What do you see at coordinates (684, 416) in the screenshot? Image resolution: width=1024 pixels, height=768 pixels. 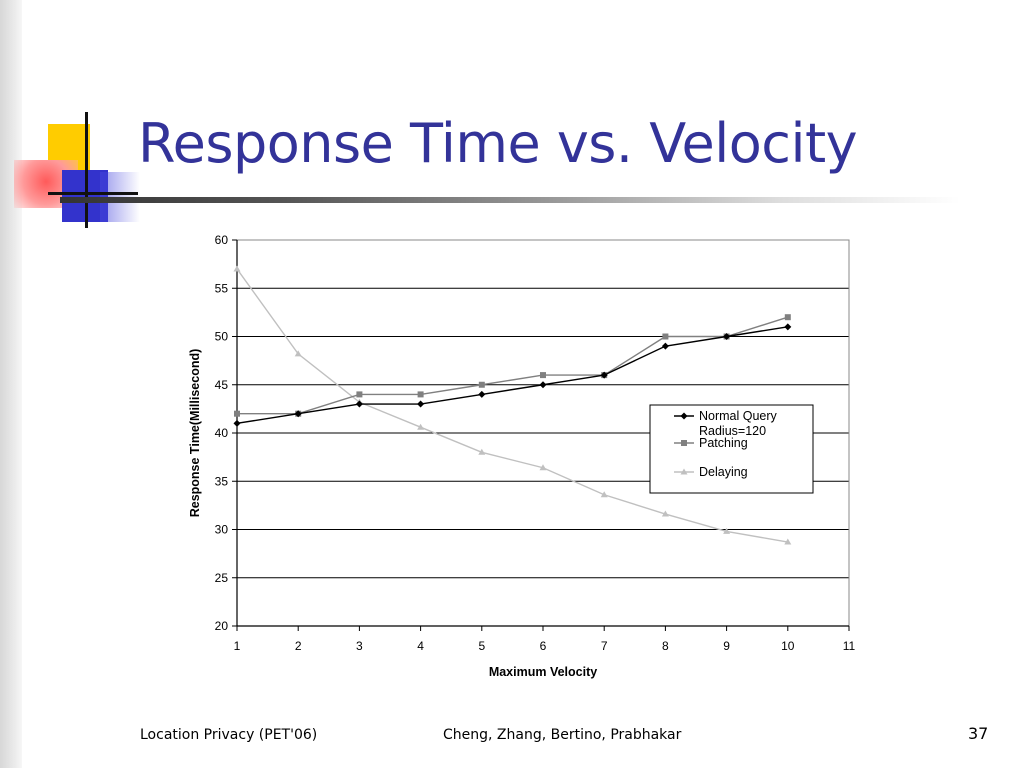 I see `legend-marker-normal-query` at bounding box center [684, 416].